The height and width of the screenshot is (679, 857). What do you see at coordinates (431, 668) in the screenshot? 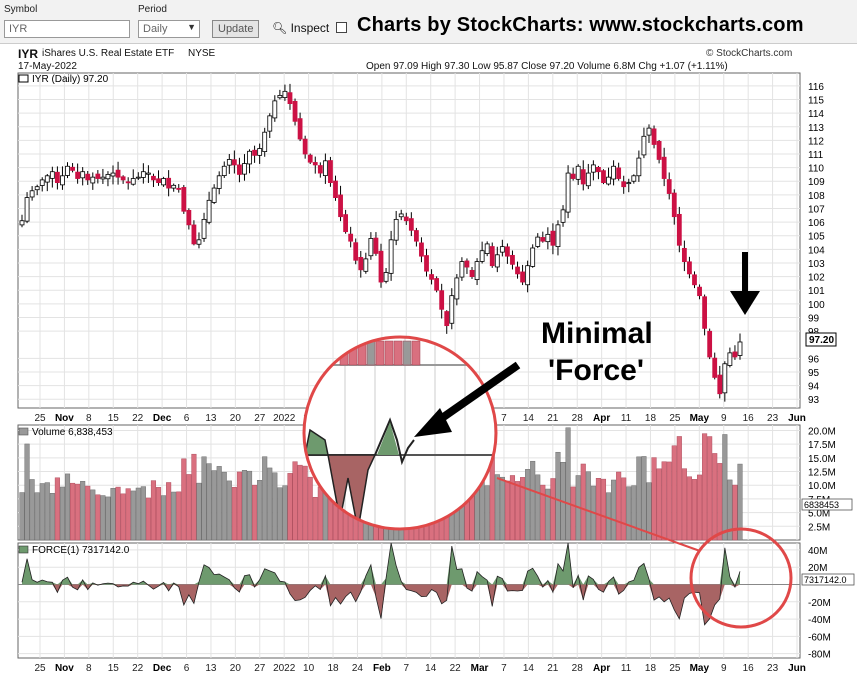
I see `x-tick-label: 14` at bounding box center [431, 668].